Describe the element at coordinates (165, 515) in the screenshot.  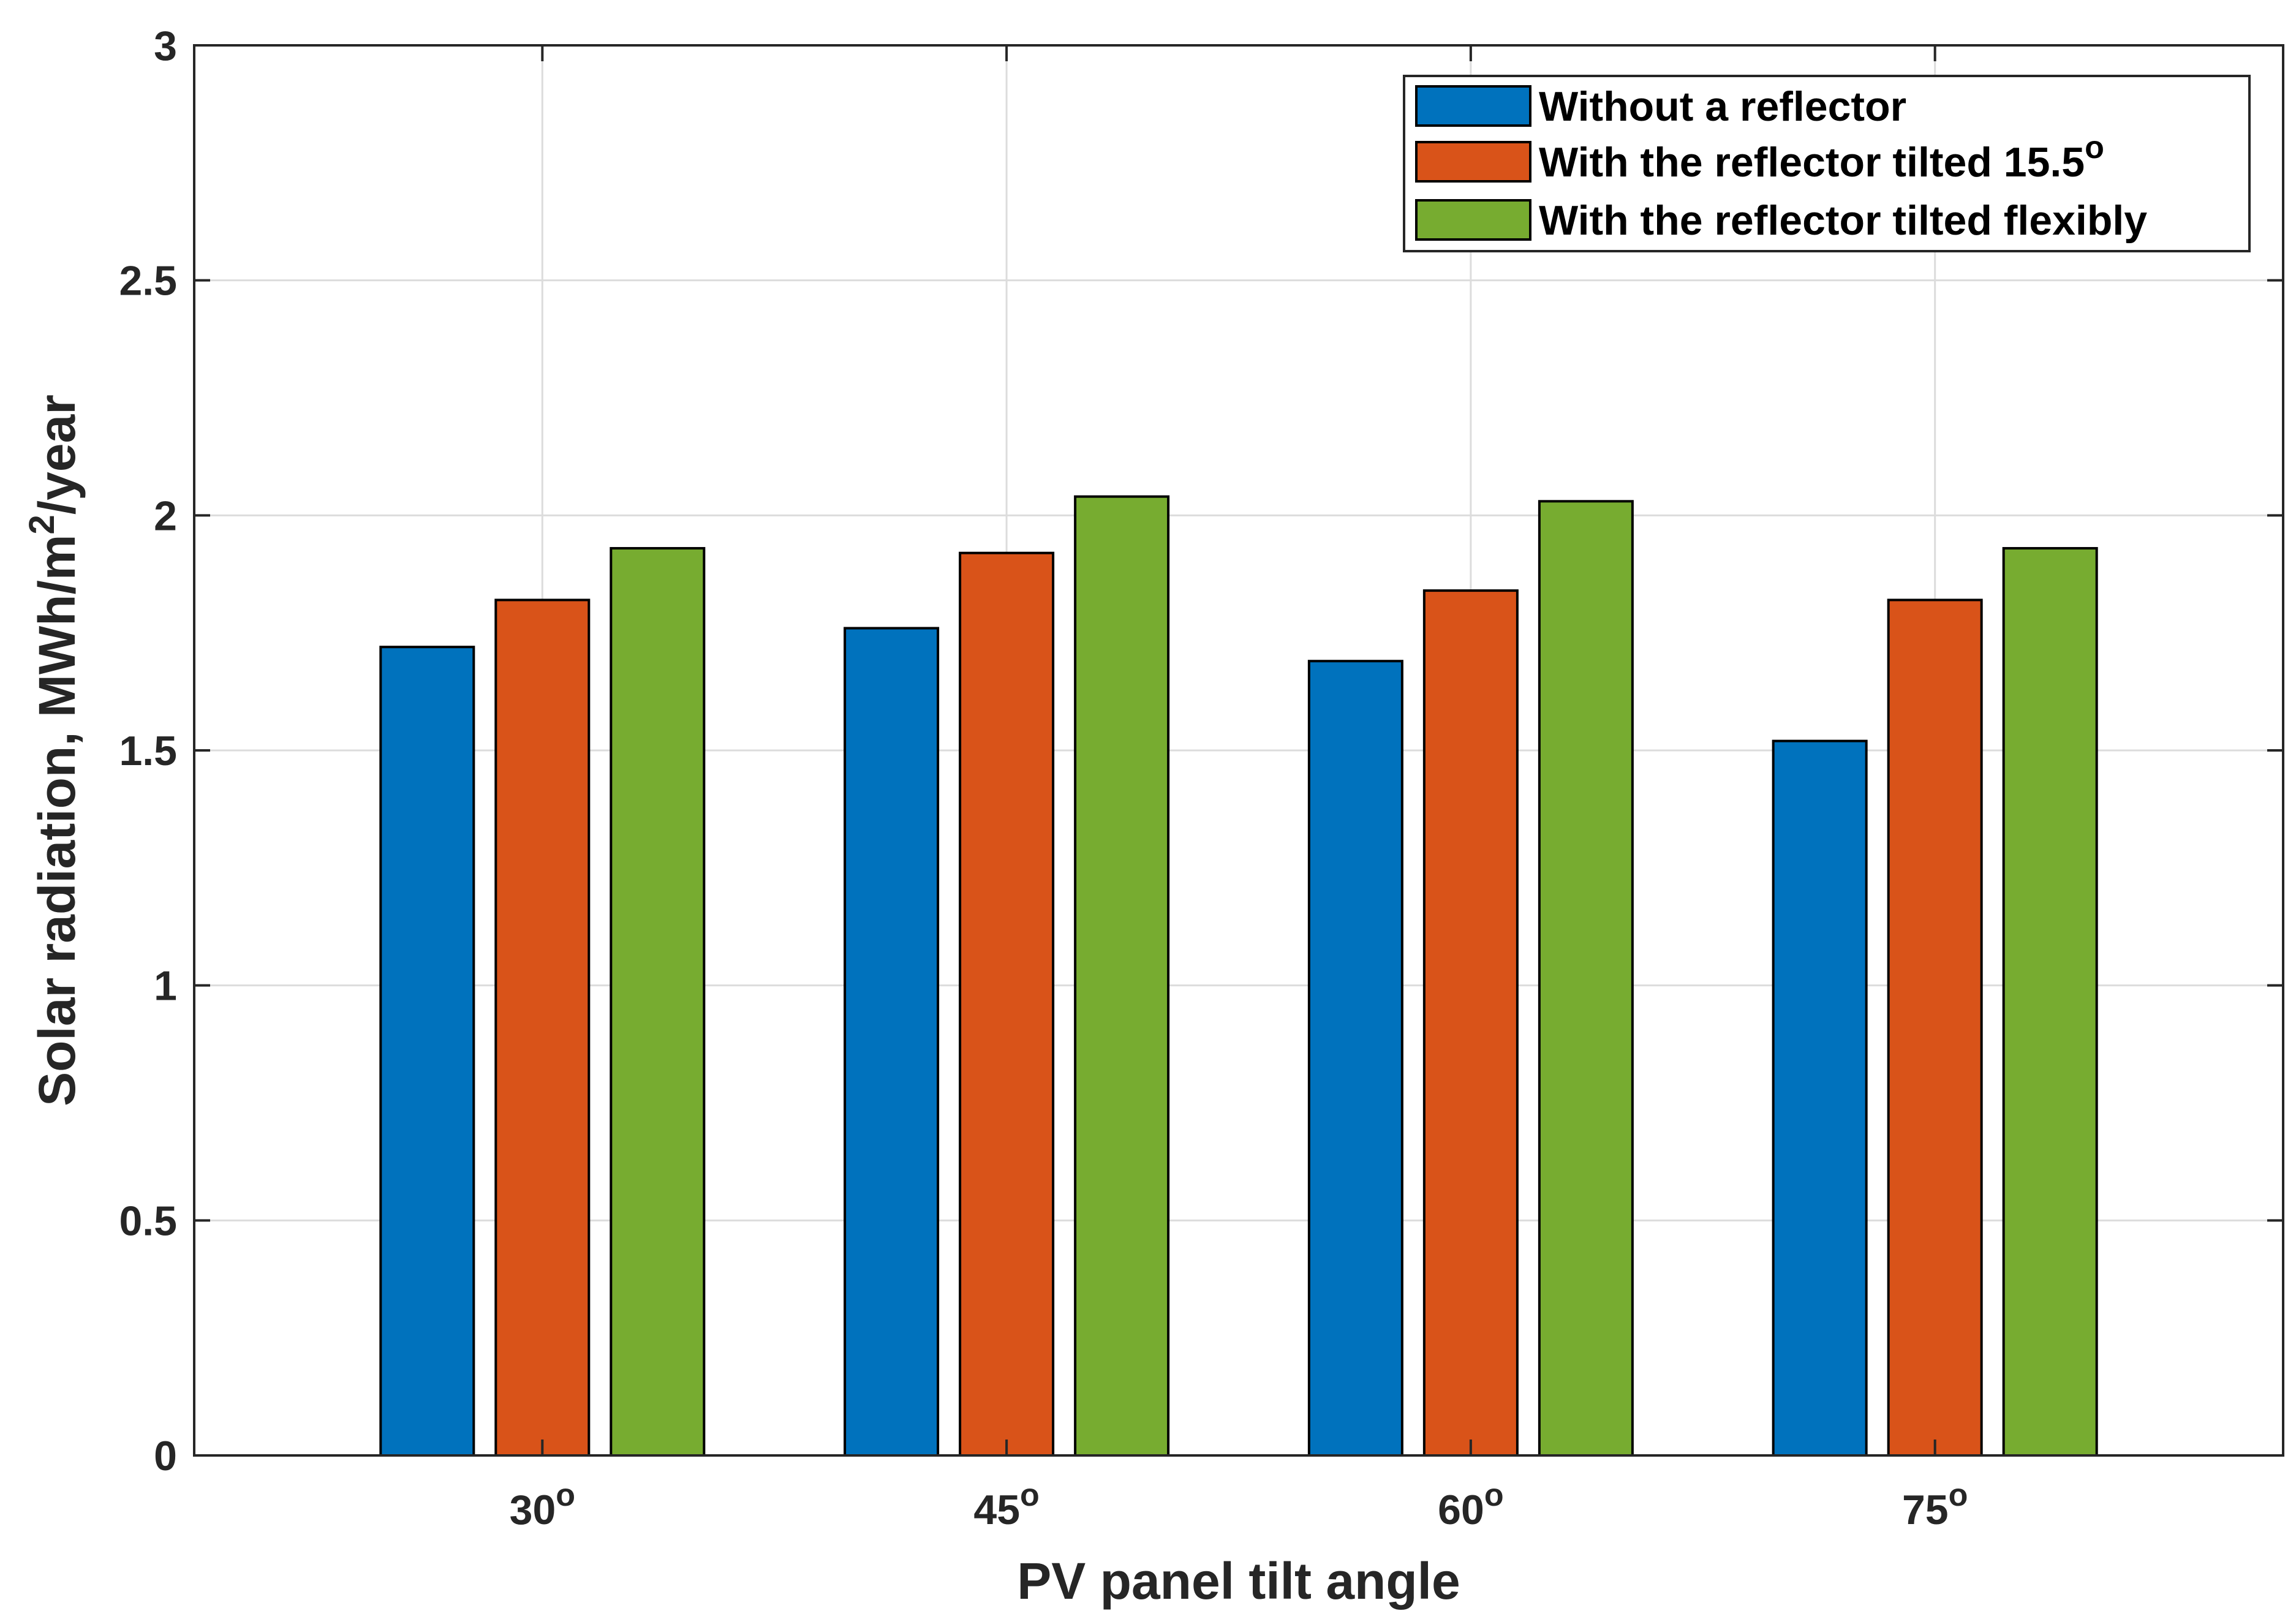
I see `y-tick-label: 2` at that location.